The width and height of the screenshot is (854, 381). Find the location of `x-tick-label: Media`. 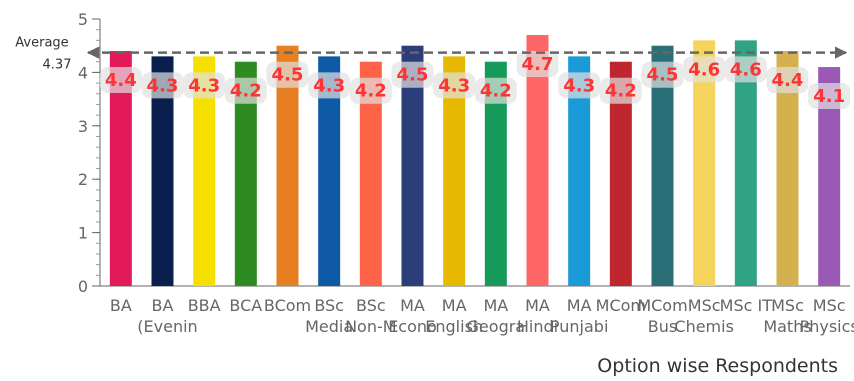

x-tick-label: Media is located at coordinates (329, 326).